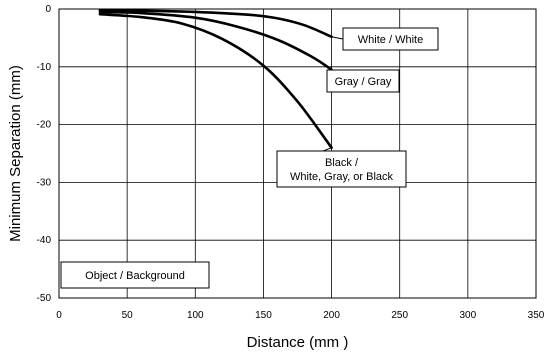 This screenshot has width=547, height=358. What do you see at coordinates (331, 315) in the screenshot?
I see `x-tick-label: 200` at bounding box center [331, 315].